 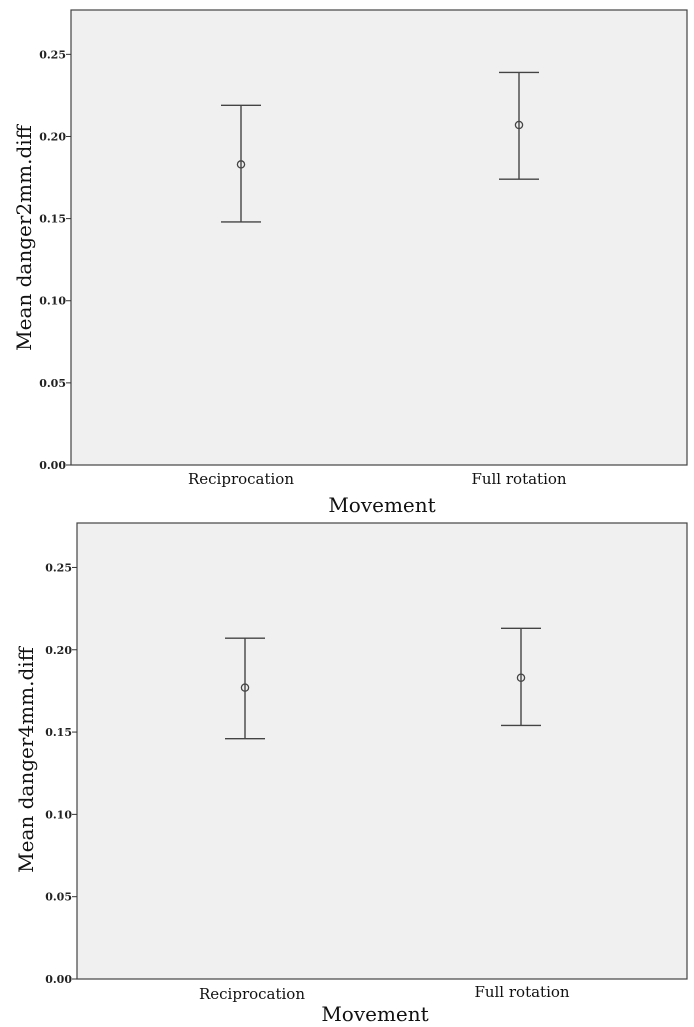 I want to click on y-axis-label-2: Mean danger4mm.diff, so click(x=26, y=758).